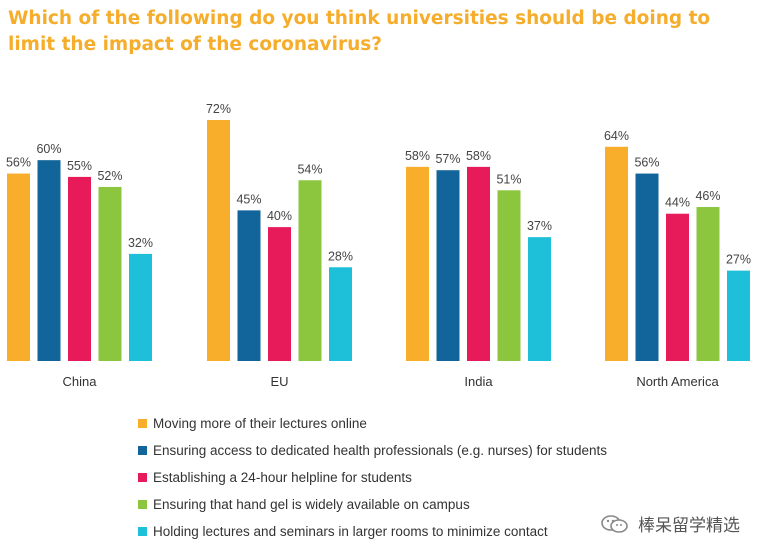 Image resolution: width=764 pixels, height=555 pixels. I want to click on bar-value-label: 55%, so click(79, 166).